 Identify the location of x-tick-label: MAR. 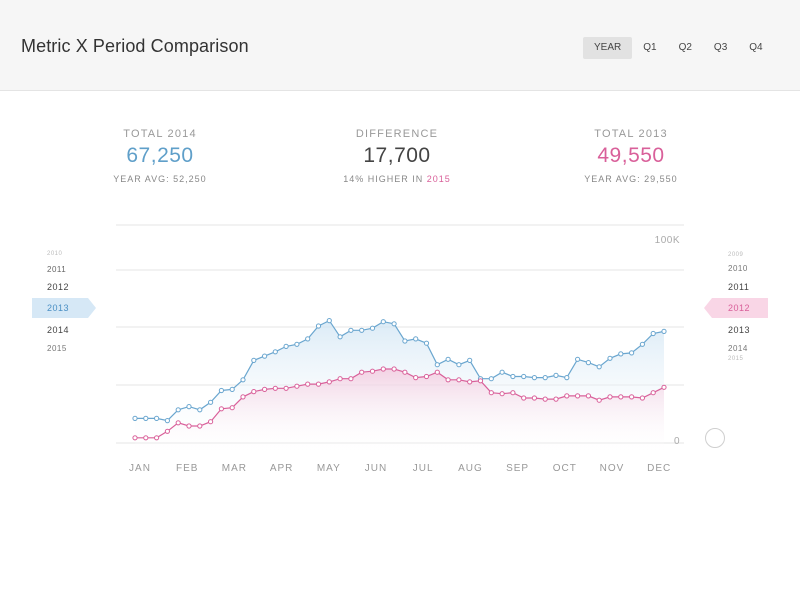
(234, 468).